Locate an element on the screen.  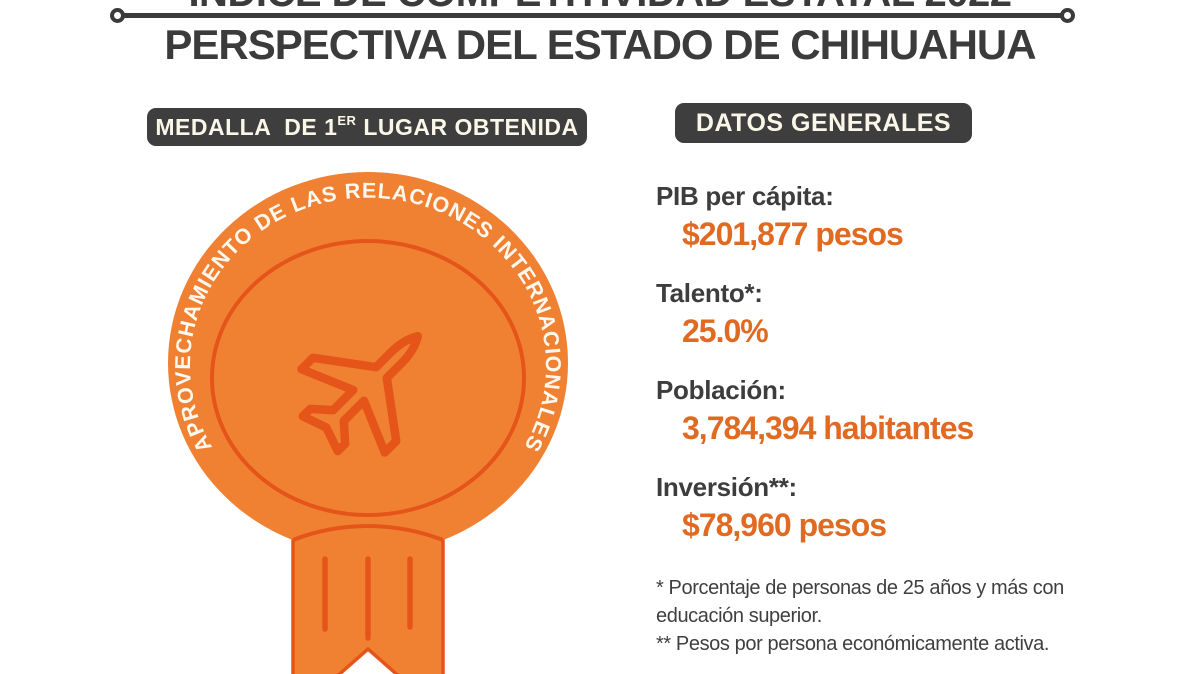
stat-value: $201,877 pesos is located at coordinates (793, 234).